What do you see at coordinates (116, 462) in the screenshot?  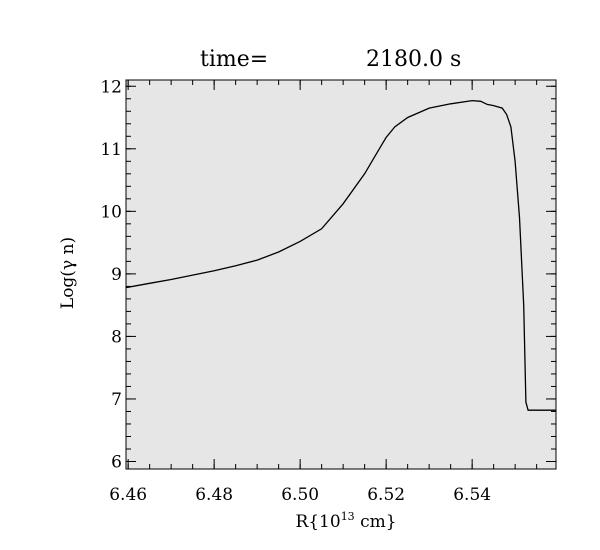 I see `y-tick-label: 6` at bounding box center [116, 462].